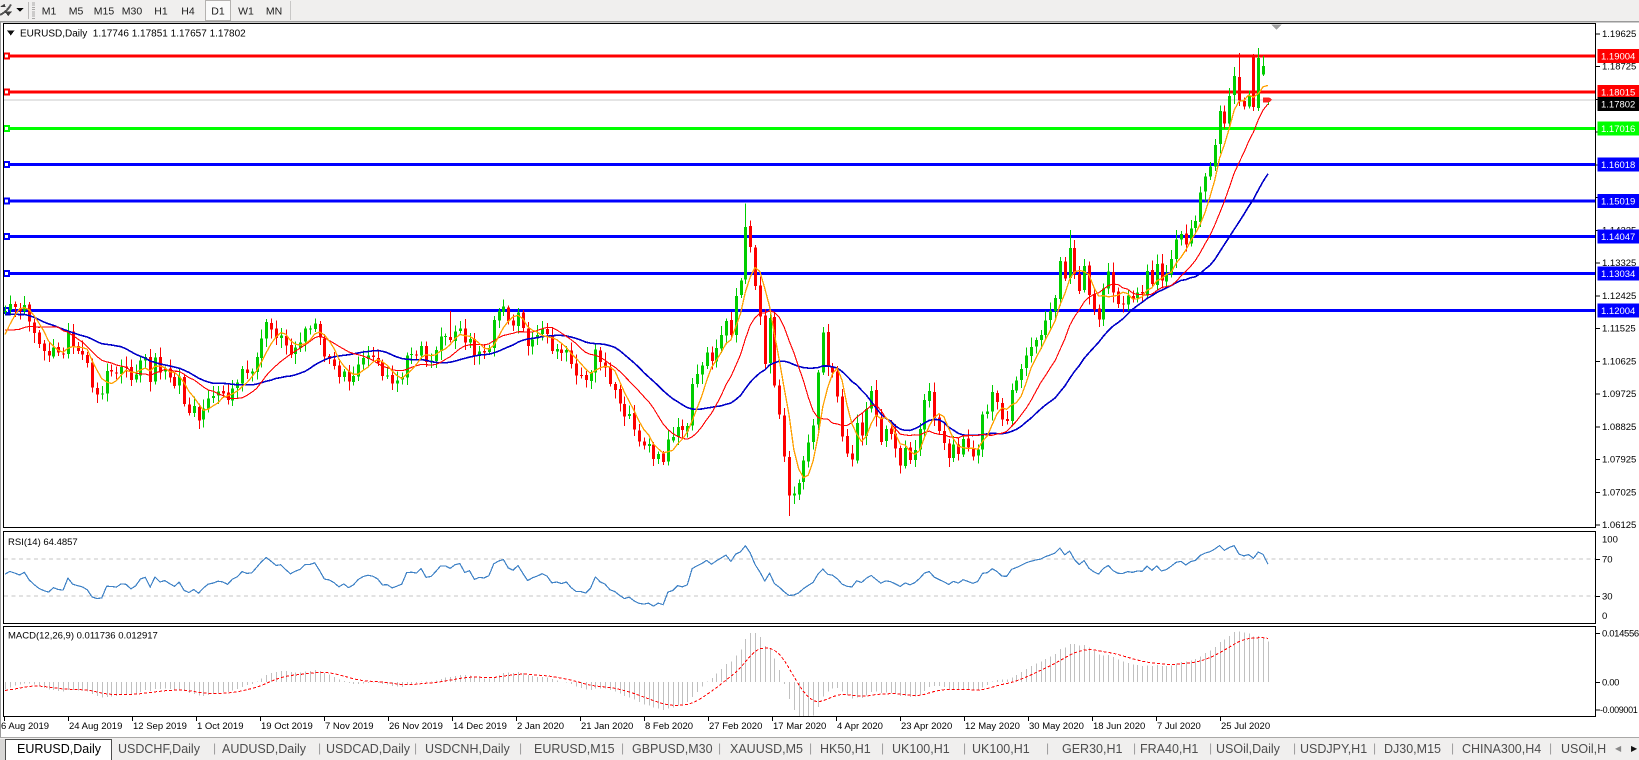 The width and height of the screenshot is (1639, 760). Describe the element at coordinates (1119, 726) in the screenshot. I see `svg-text: 18 Jun 2020` at that location.